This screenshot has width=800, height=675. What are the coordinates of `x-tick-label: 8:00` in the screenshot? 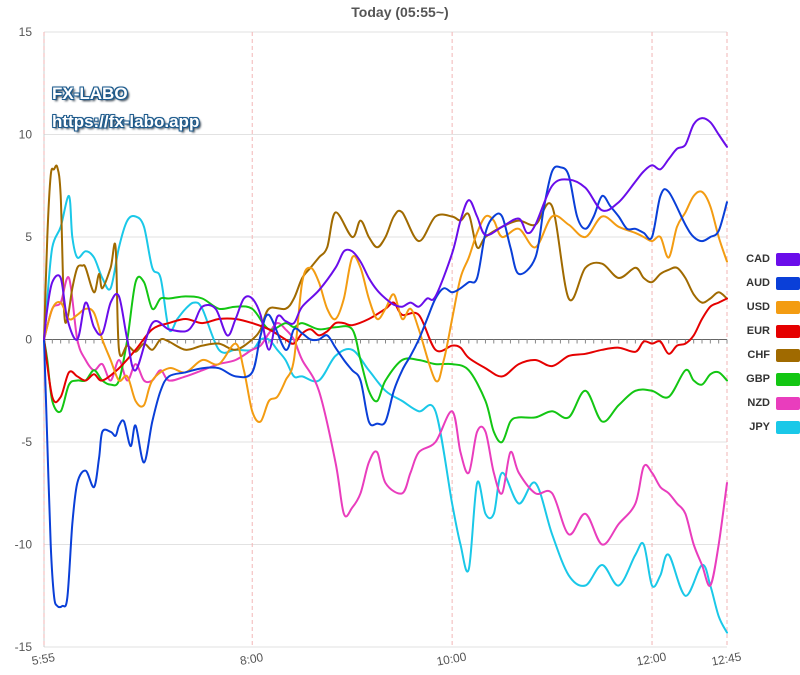 It's located at (252, 659).